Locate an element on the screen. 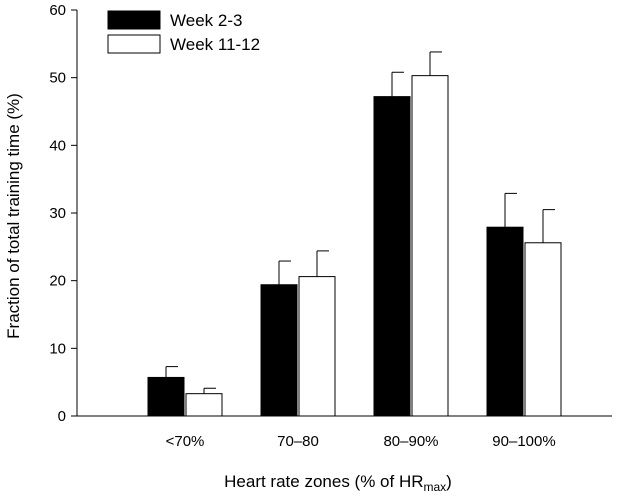 This screenshot has height=498, width=640. x-axis: <70% 70–80 80–90% 90–100% is located at coordinates (344, 432).